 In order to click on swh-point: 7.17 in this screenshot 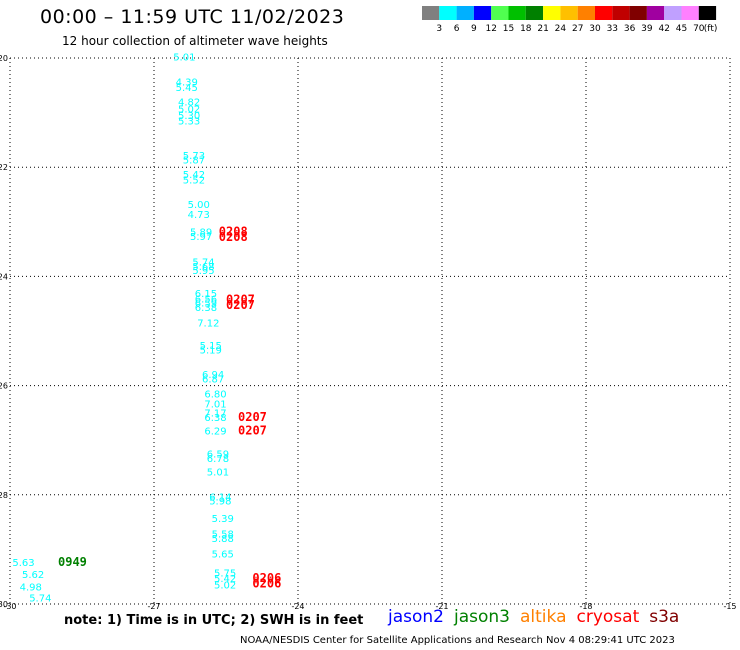, I will do `click(215, 414)`.